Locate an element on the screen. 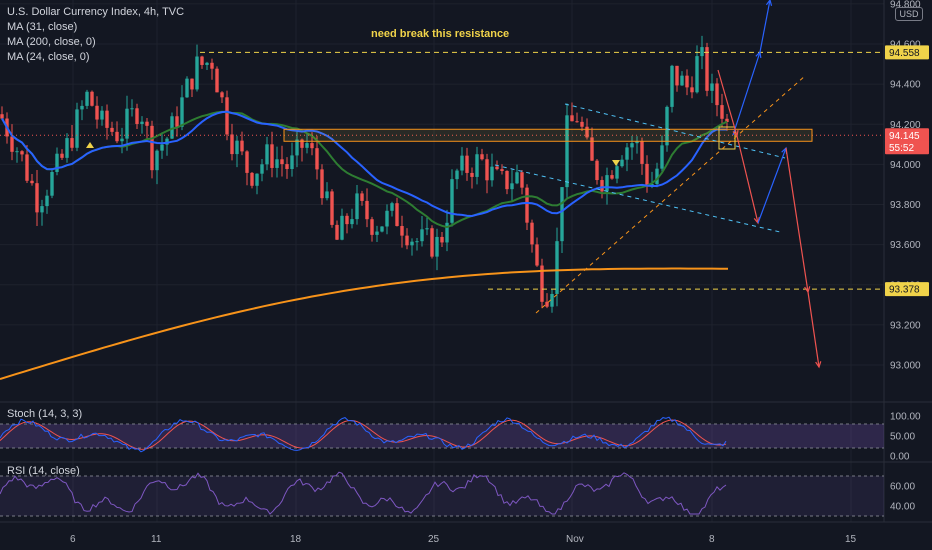 The width and height of the screenshot is (932, 550). trendline-rising is located at coordinates (670, 194).